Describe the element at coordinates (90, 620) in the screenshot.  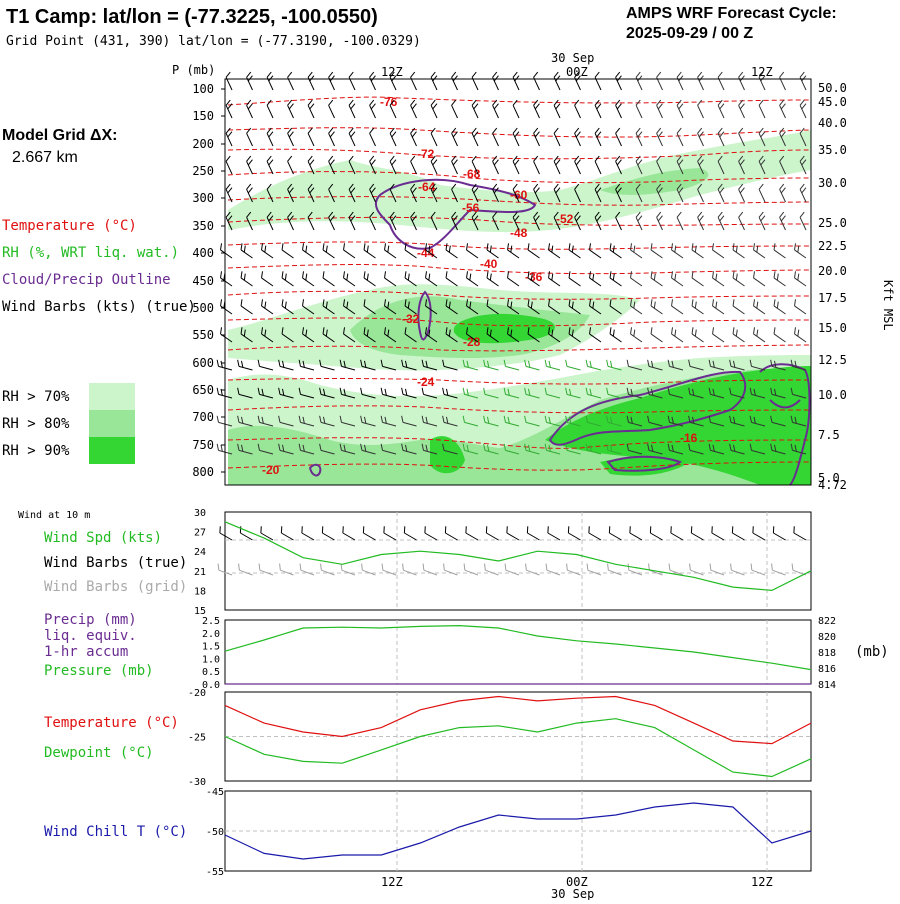
I see `precip-legend: Precip (mm)` at that location.